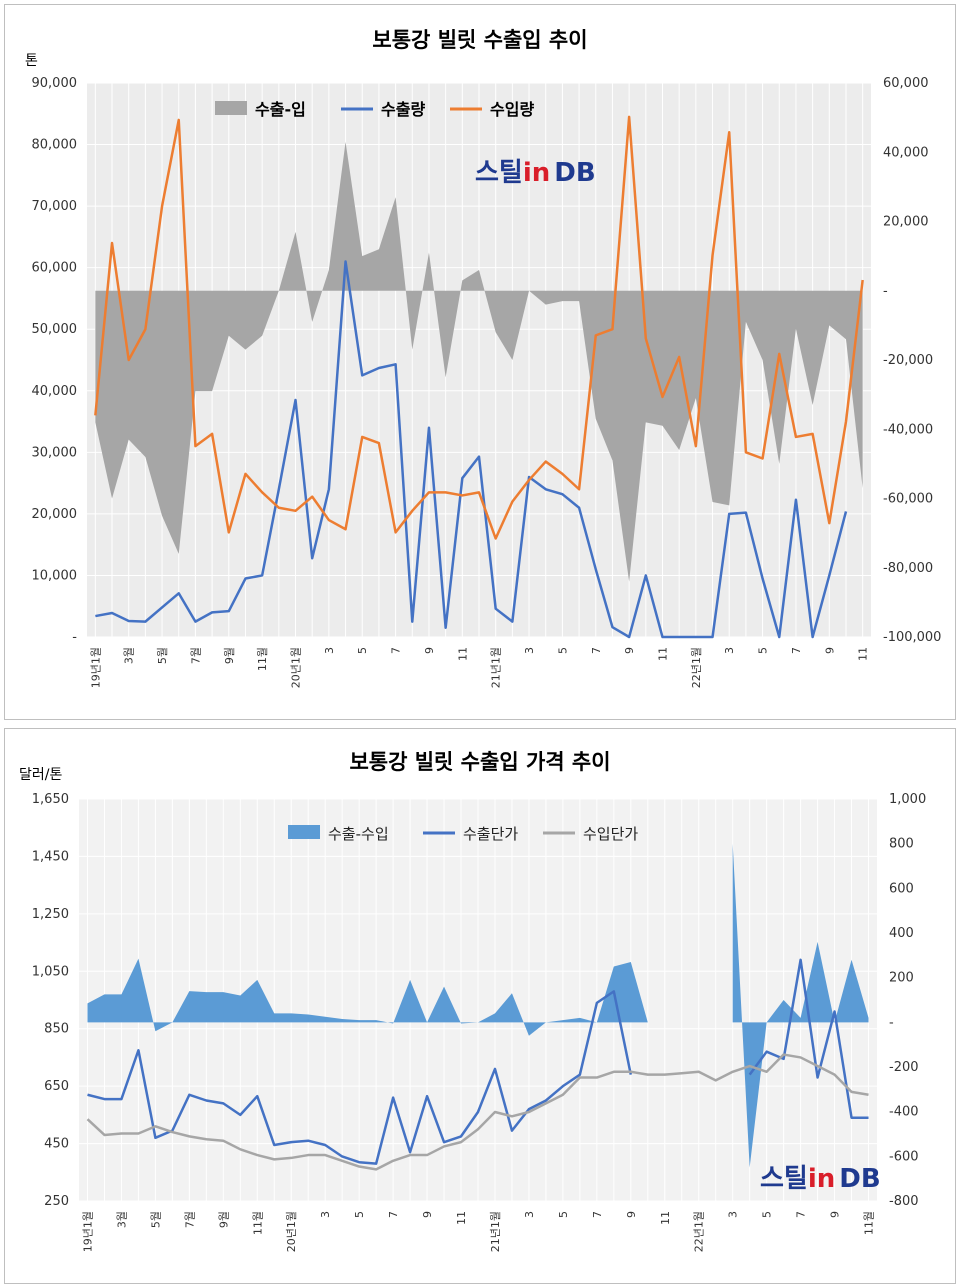  I want to click on legend-label: 수입량, so click(512, 109).